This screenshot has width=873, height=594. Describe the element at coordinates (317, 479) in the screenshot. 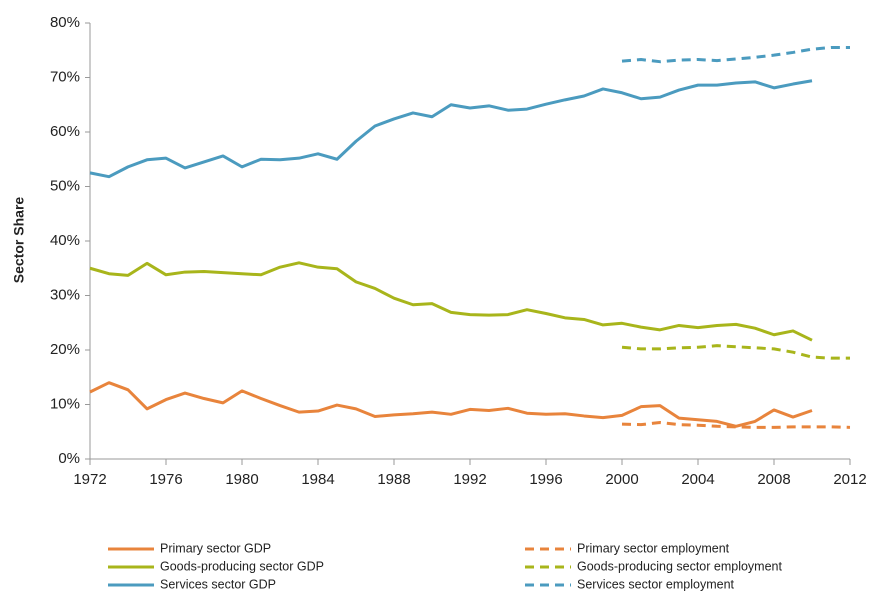

I see `x-tick-label: 1984` at that location.